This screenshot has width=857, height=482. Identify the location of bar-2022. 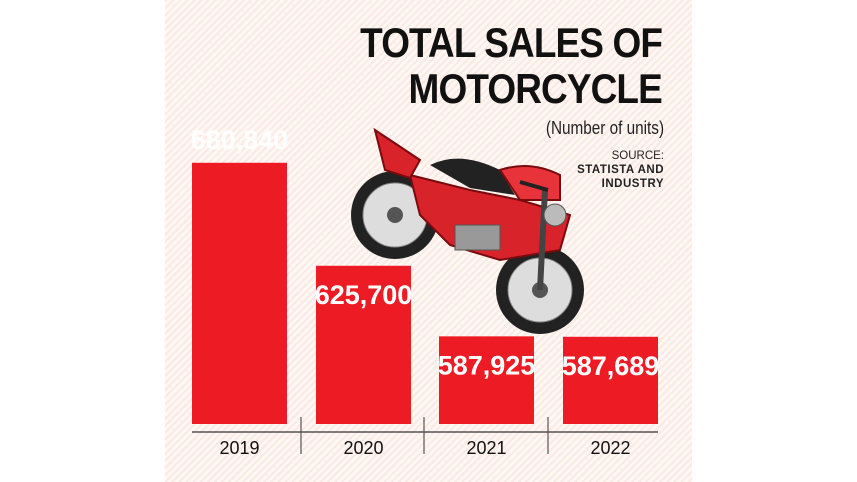
(610, 380).